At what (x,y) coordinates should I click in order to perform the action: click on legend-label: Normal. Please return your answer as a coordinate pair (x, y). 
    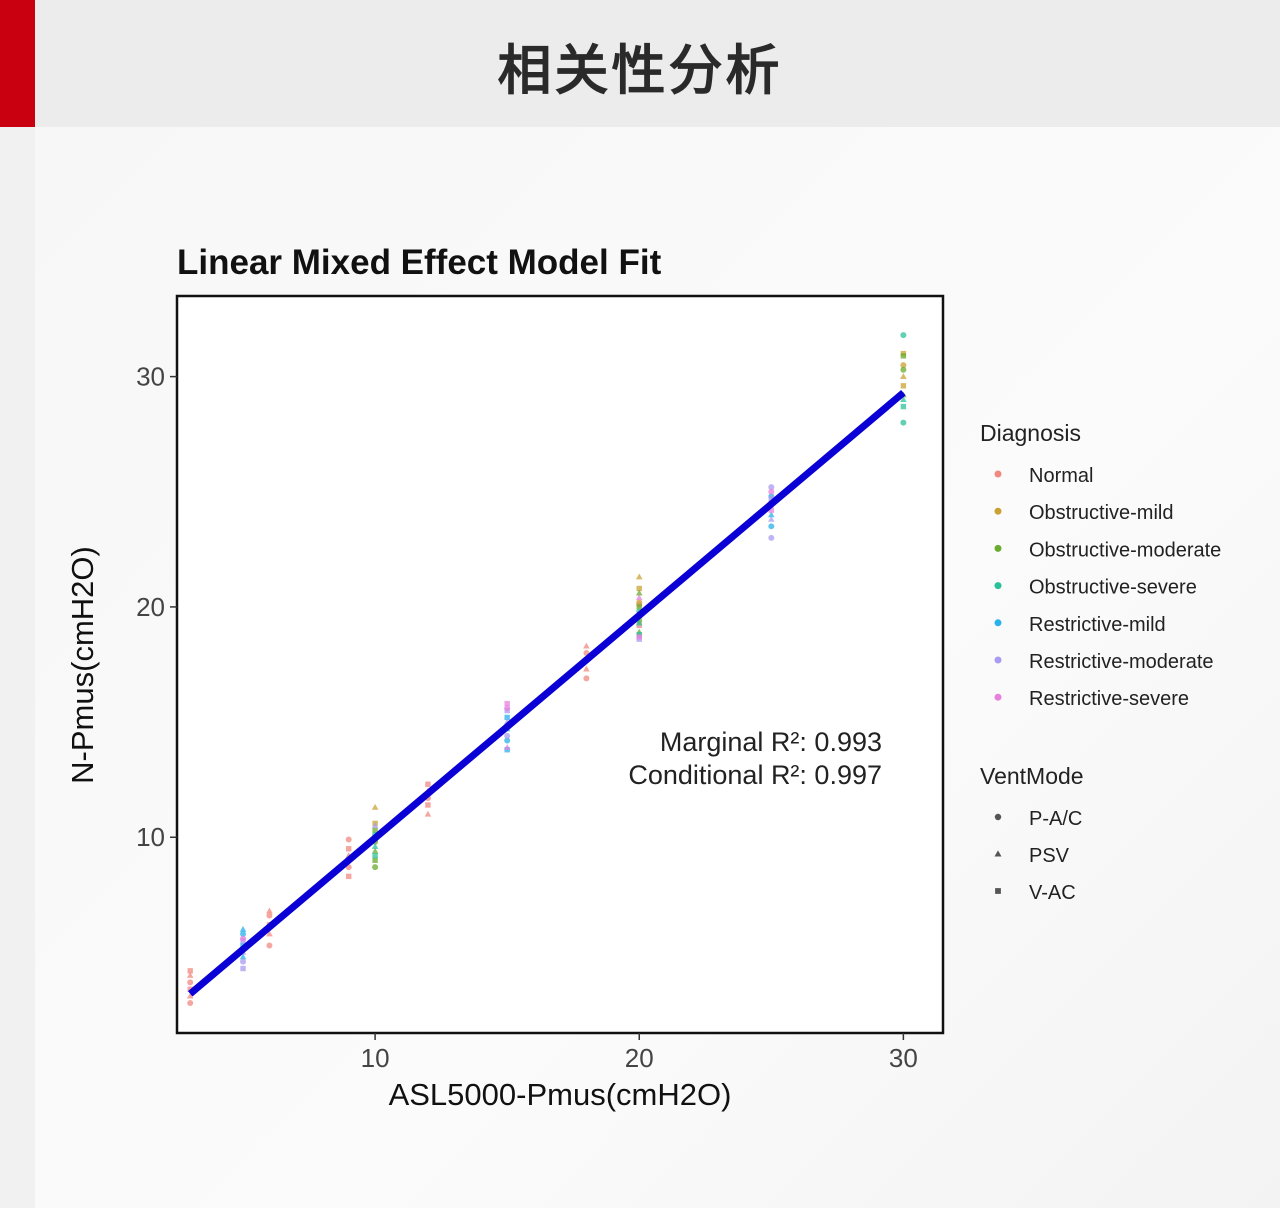
    Looking at the image, I should click on (1061, 476).